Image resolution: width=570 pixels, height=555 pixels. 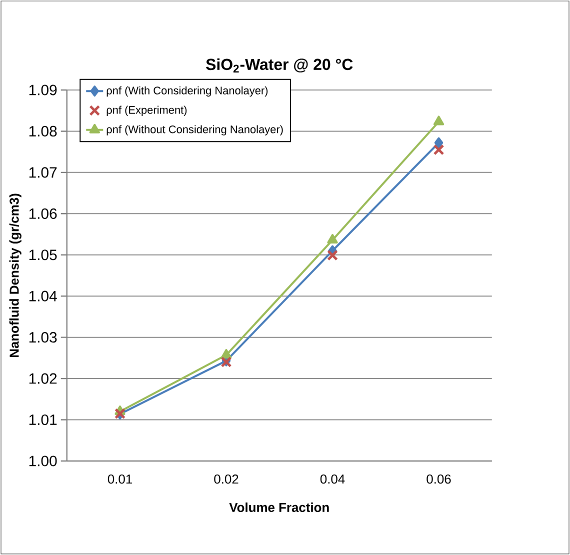 What do you see at coordinates (43, 461) in the screenshot?
I see `y-tick-label: 1.00` at bounding box center [43, 461].